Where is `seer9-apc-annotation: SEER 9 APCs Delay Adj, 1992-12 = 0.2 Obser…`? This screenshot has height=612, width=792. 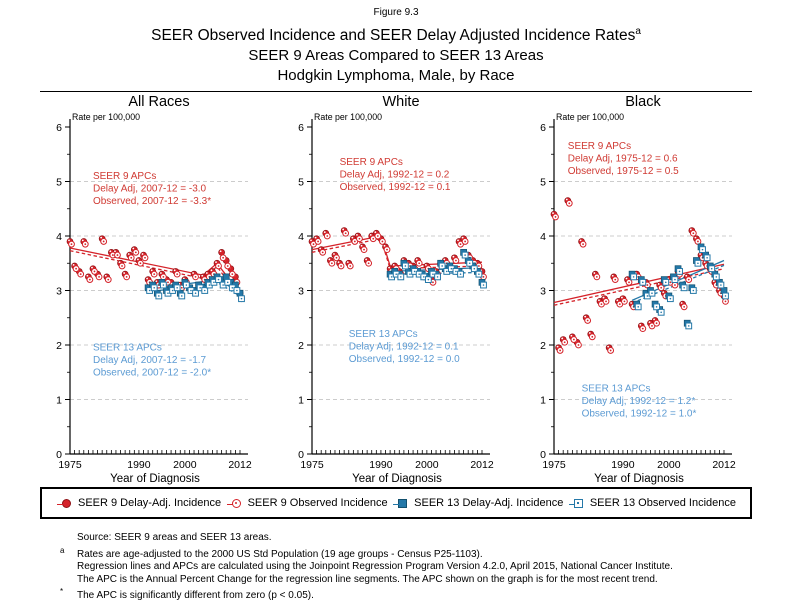 seer9-apc-annotation: SEER 9 APCs Delay Adj, 1992-12 = 0.2 Obser… is located at coordinates (395, 175).